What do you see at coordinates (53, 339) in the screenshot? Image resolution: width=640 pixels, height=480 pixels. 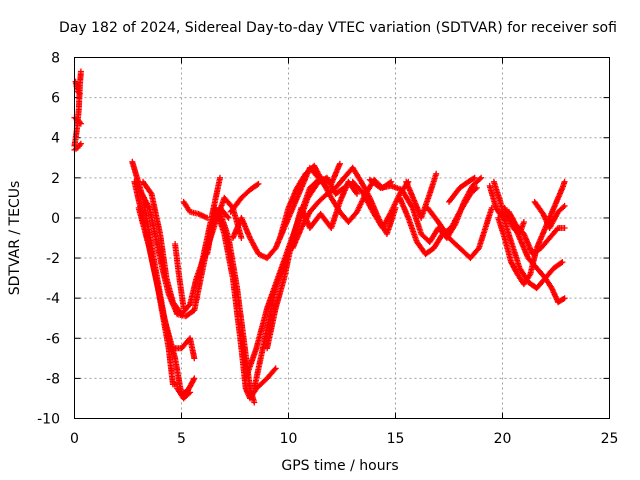 I see `y-tick-label: -6` at bounding box center [53, 339].